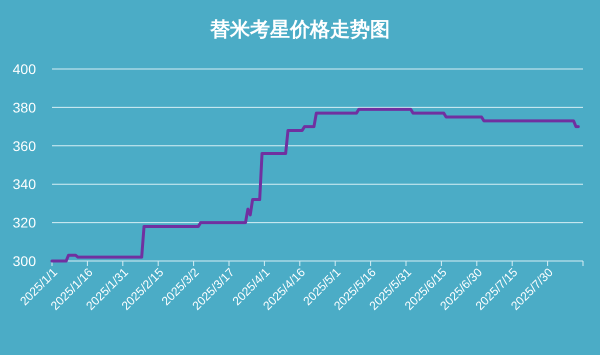  What do you see at coordinates (300, 29) in the screenshot?
I see `title: 替米考星价格走势图` at bounding box center [300, 29].